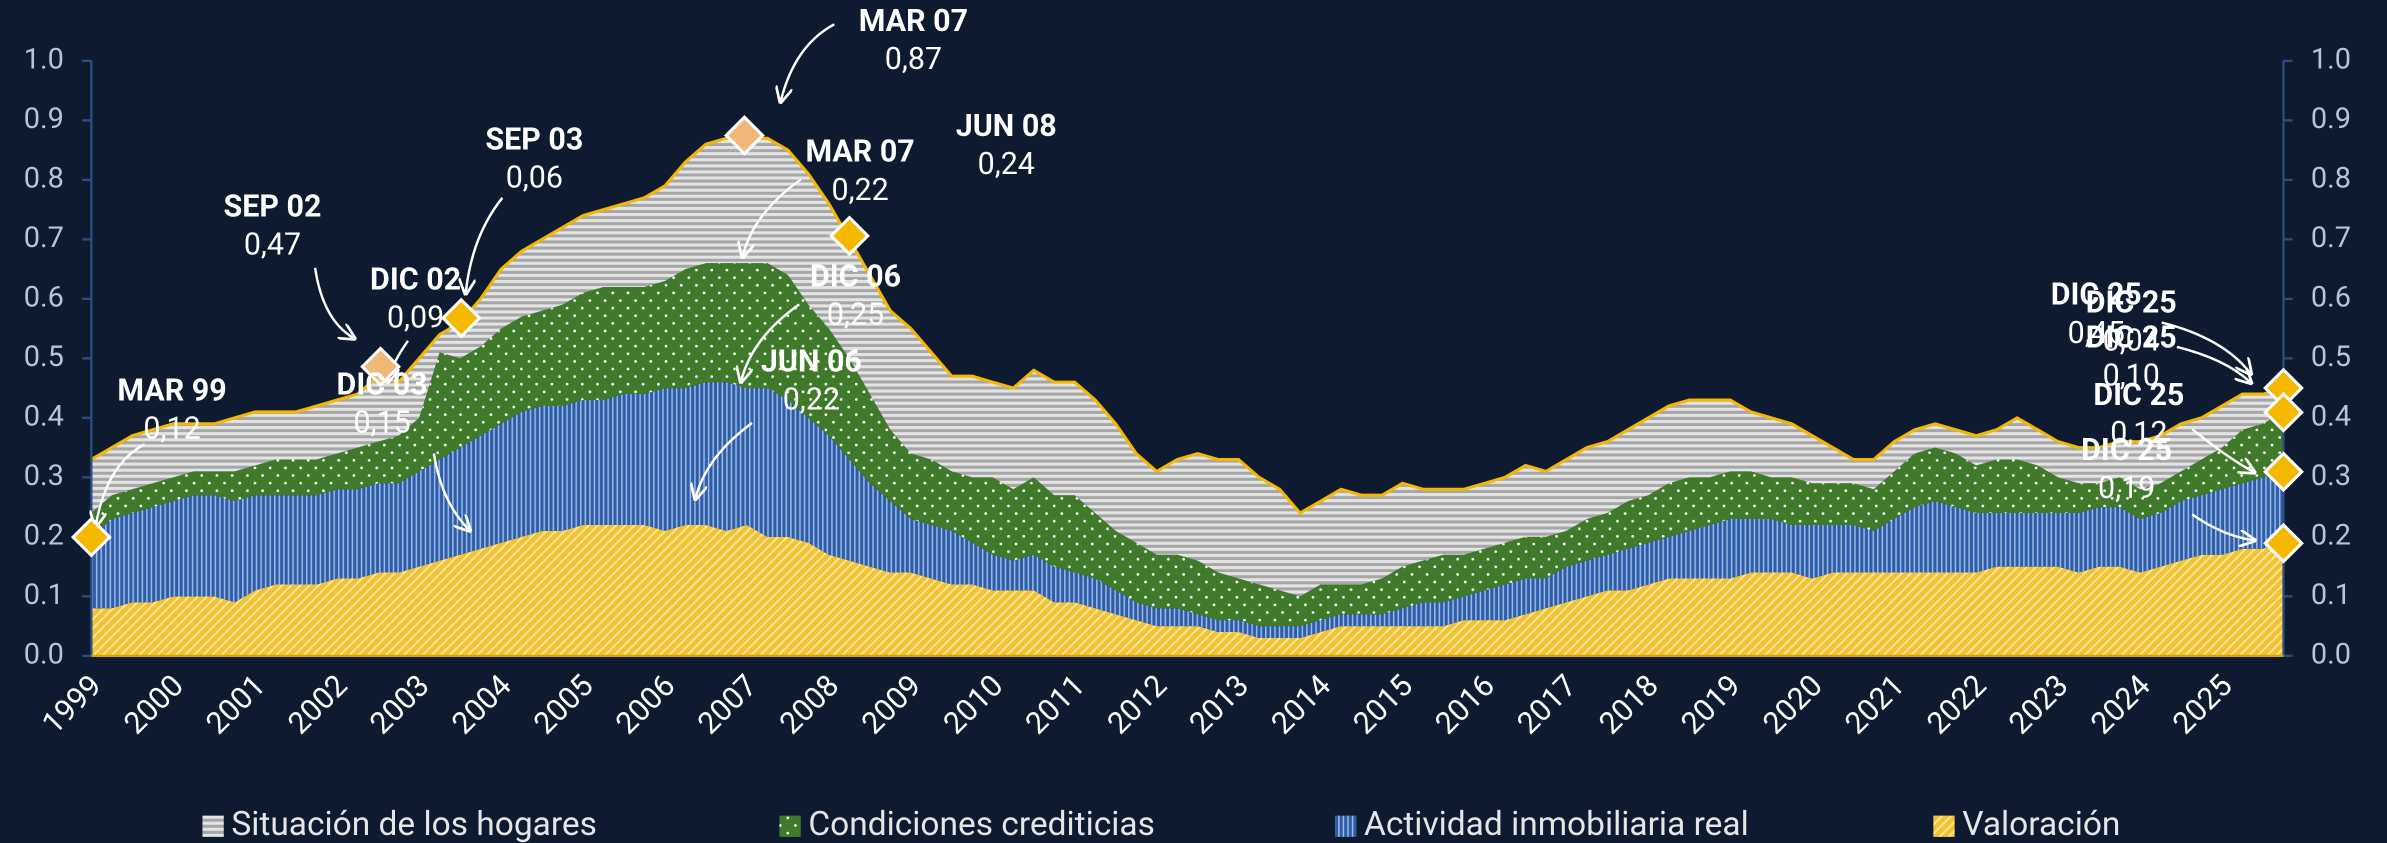 The height and width of the screenshot is (843, 2387). What do you see at coordinates (2331, 238) in the screenshot?
I see `y2-tick-label: 0.7` at bounding box center [2331, 238].